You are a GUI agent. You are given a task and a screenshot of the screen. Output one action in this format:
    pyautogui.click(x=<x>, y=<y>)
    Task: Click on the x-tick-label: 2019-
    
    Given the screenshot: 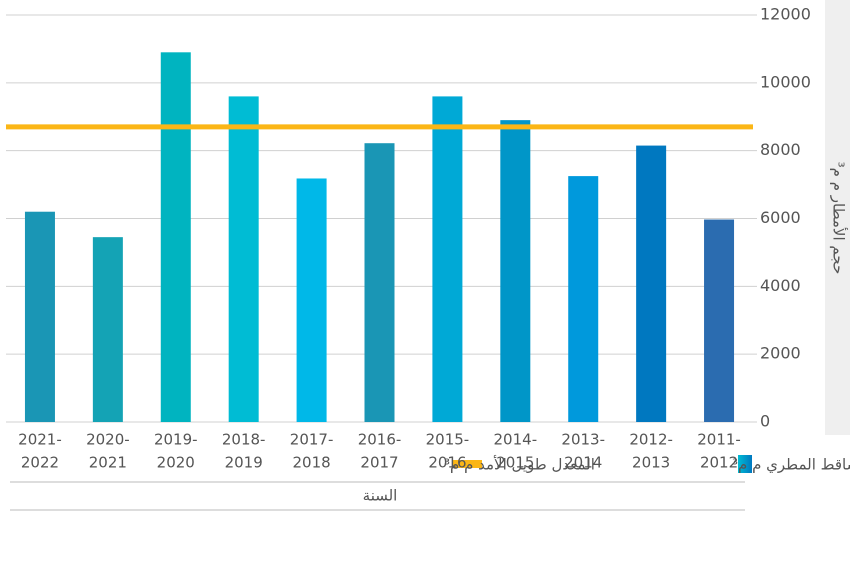 What is the action you would take?
    pyautogui.click(x=176, y=440)
    